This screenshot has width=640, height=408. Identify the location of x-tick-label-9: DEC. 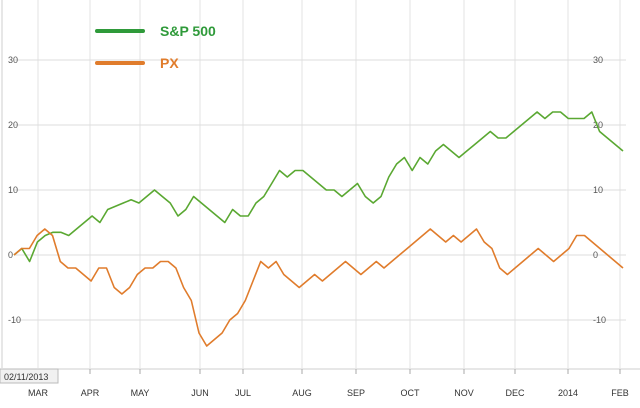
(515, 393).